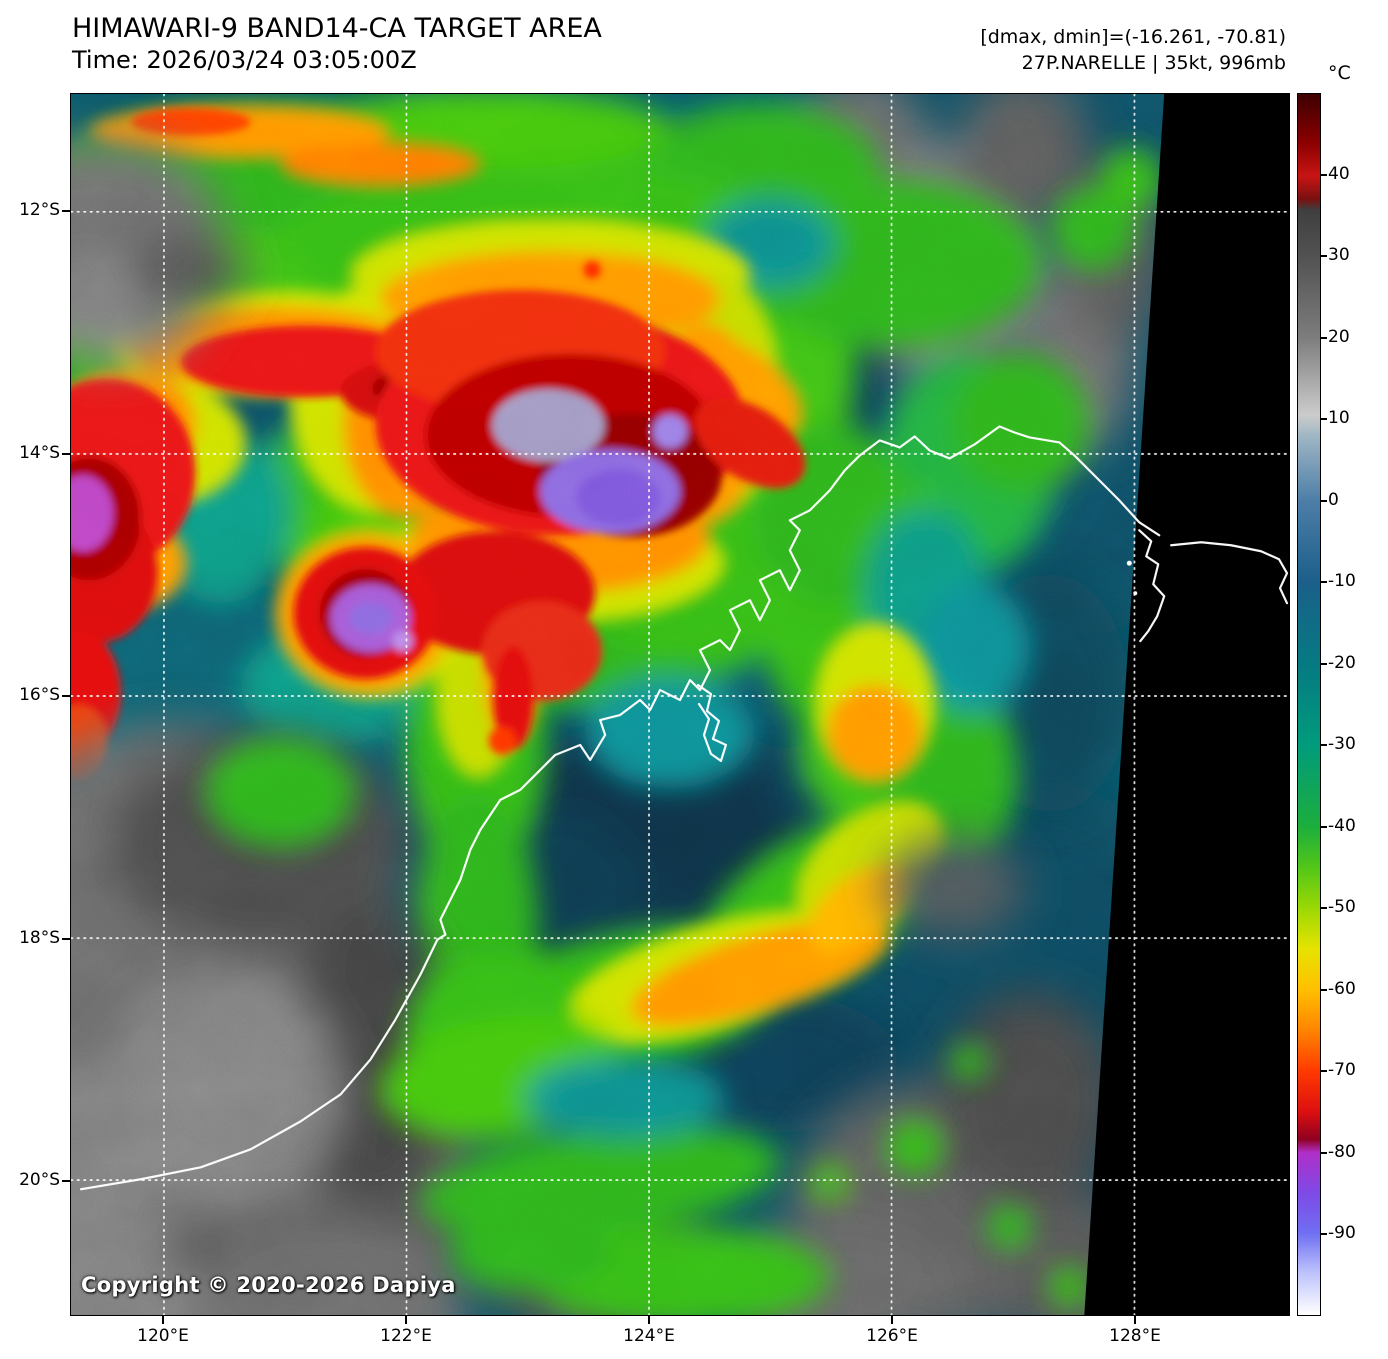  Describe the element at coordinates (1342, 988) in the screenshot. I see `colorbar-tick-label: -60` at that location.